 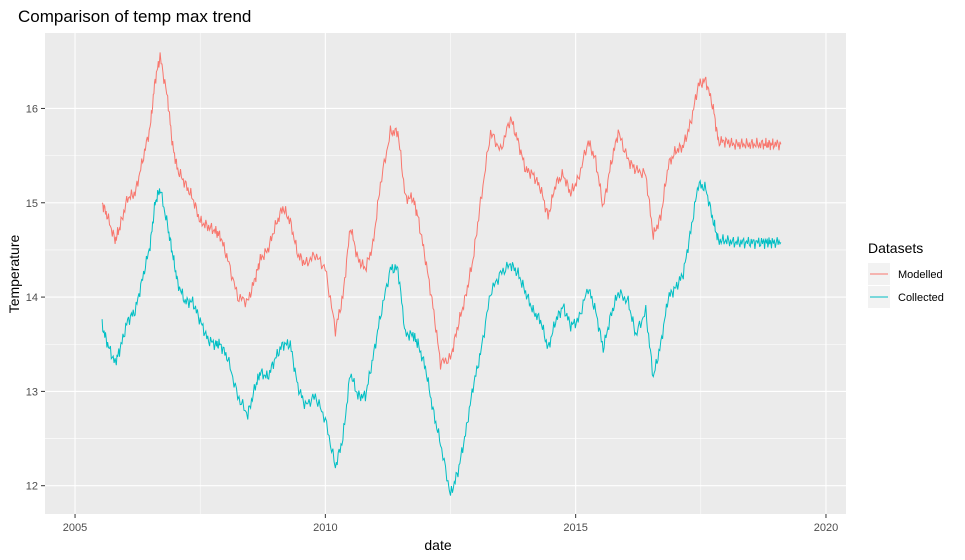 I want to click on legend-title: Datasets, so click(x=895, y=248).